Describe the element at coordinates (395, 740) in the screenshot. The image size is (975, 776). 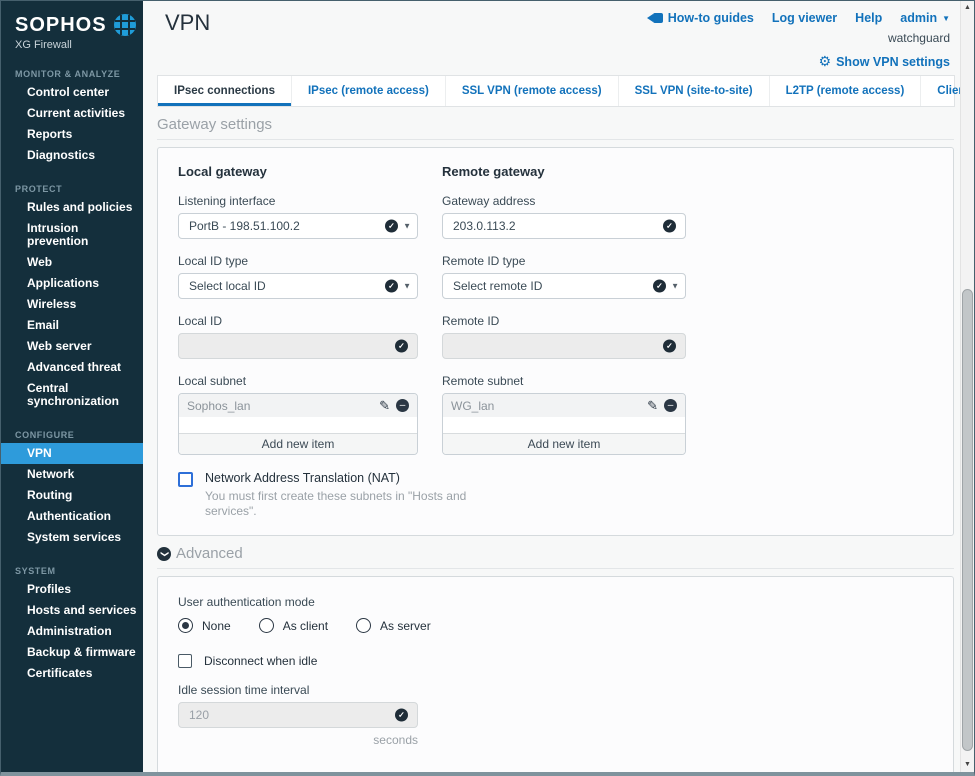
I see `idle-session-unit: seconds` at that location.